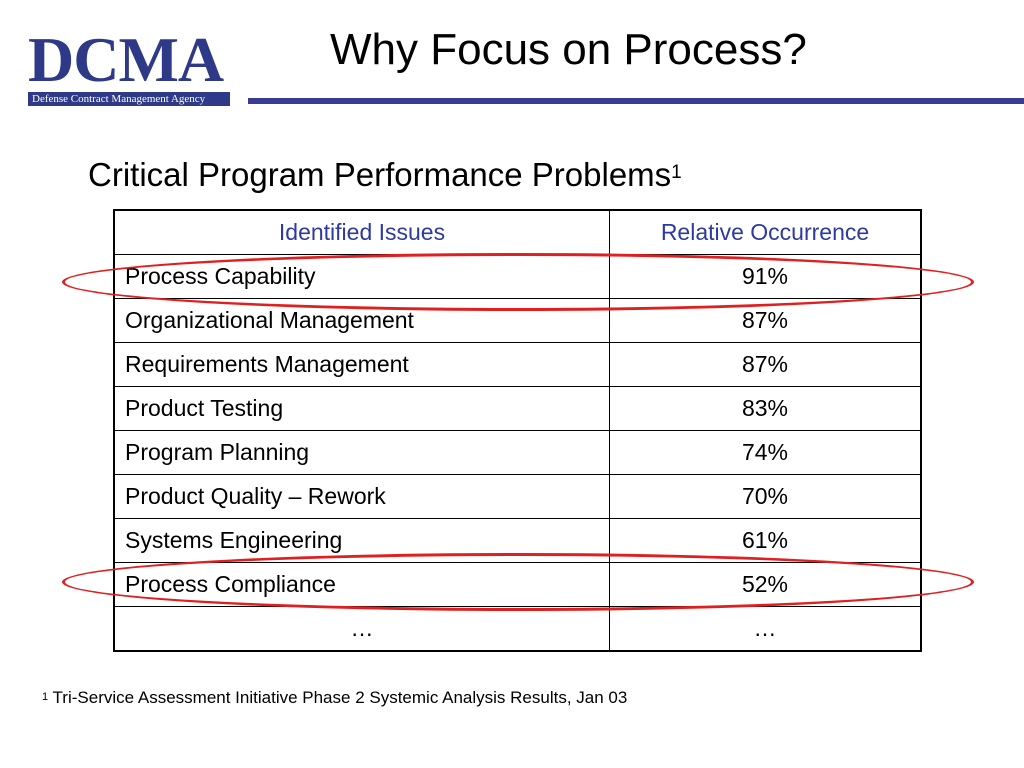  Describe the element at coordinates (129, 99) in the screenshot. I see `logo-agency-name: Defense Contract Management Agency` at that location.